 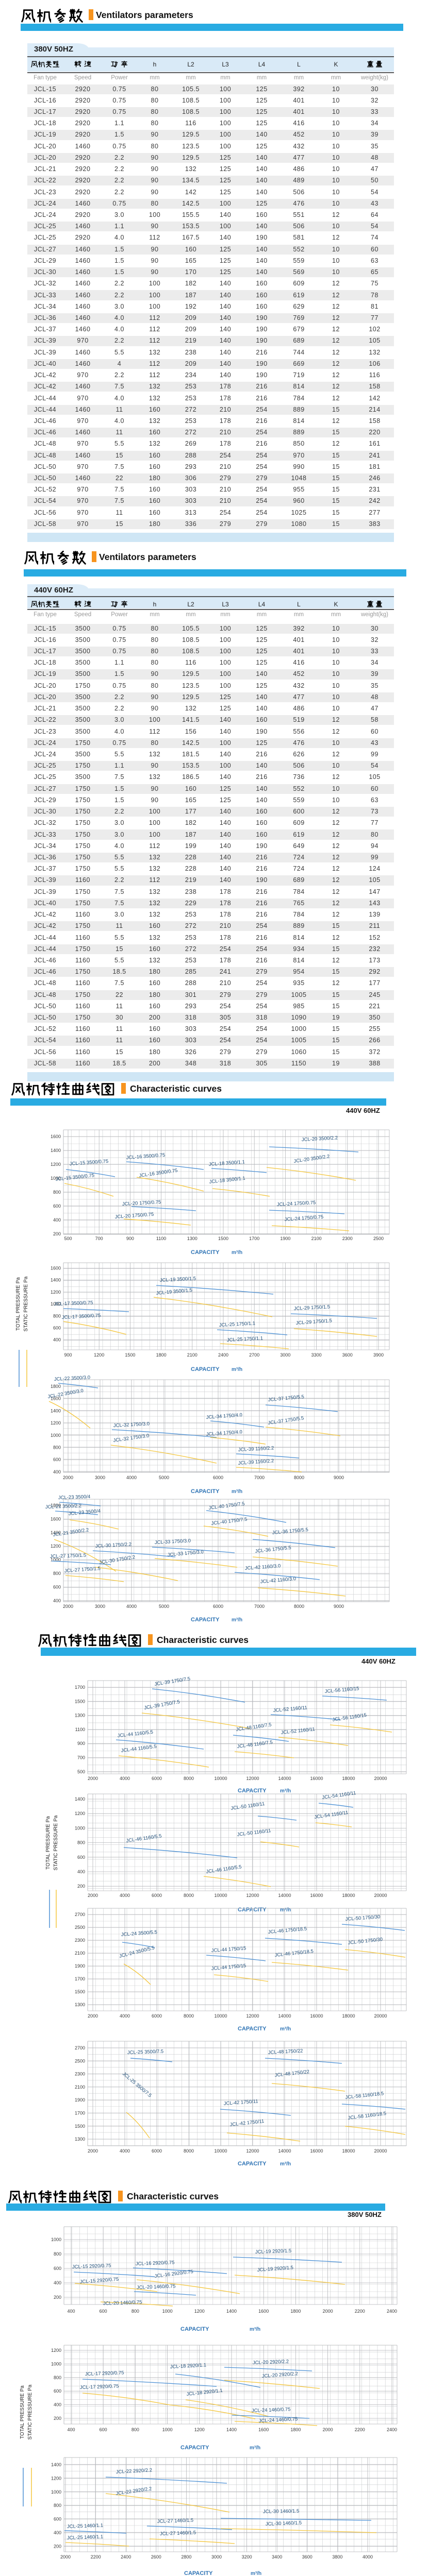 I want to click on svg-text: JCL-52 1160/11, so click(x=290, y=1709).